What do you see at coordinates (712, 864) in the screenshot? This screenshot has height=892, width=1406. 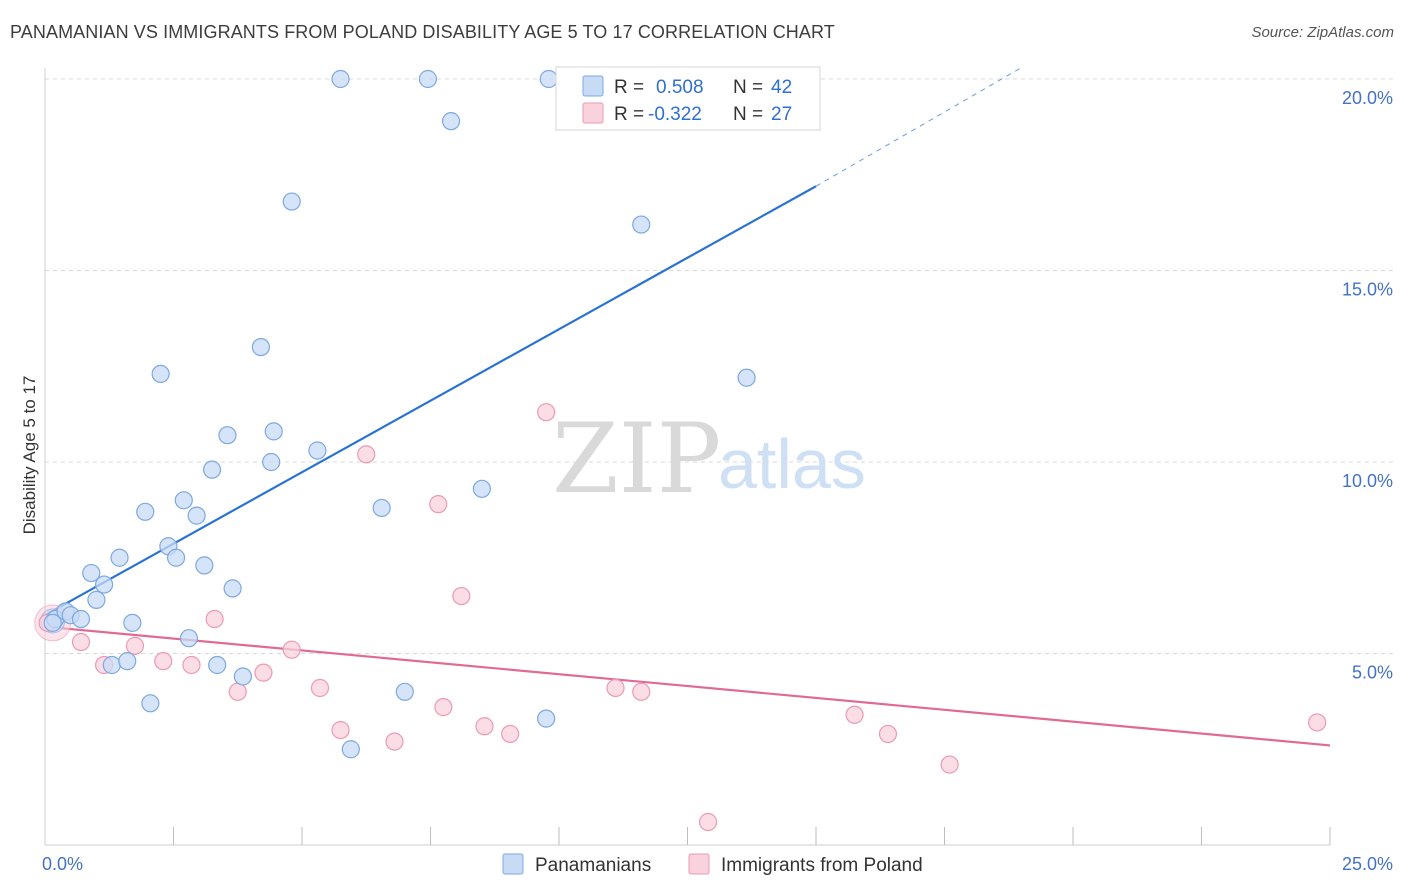 I see `bottom-legend: Panamanians Immigrants from Poland` at bounding box center [712, 864].